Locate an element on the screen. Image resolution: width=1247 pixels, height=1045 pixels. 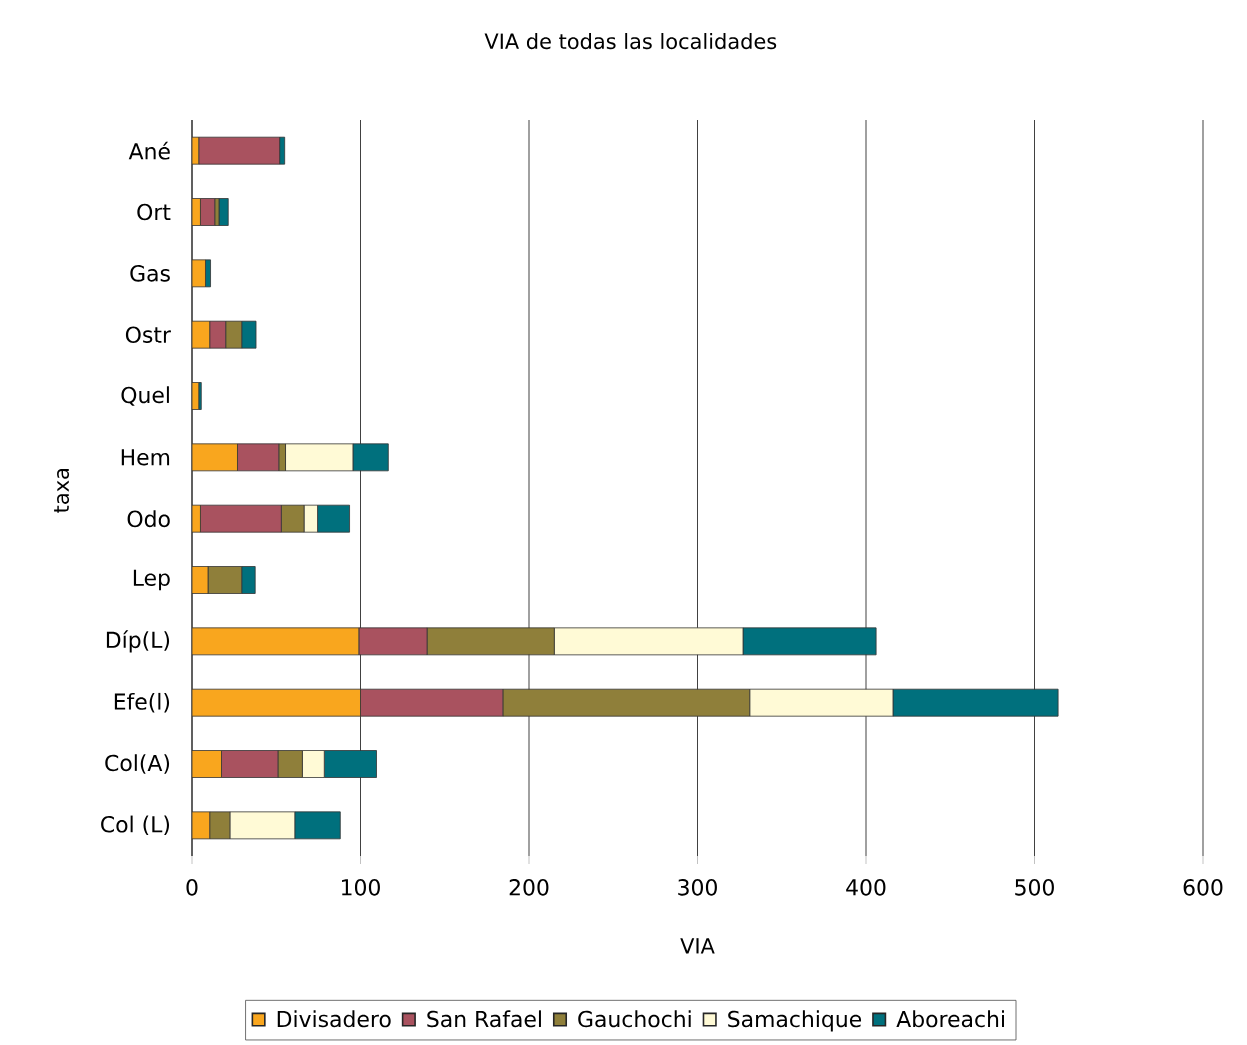
legend-label: Divisadero is located at coordinates (334, 1019).